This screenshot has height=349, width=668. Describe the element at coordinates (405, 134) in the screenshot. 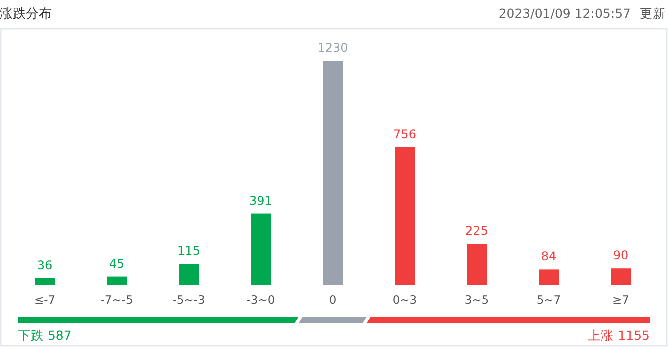

I see `data-label: 756` at that location.